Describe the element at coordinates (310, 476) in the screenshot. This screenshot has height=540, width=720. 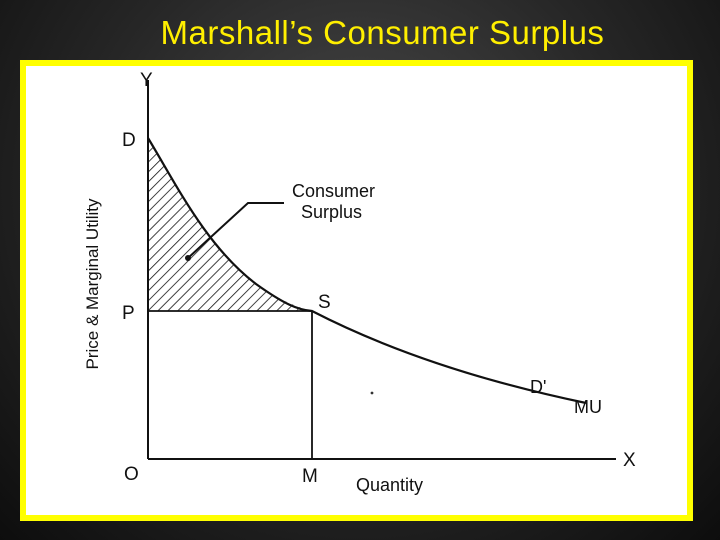
I see `point-m-label: M` at that location.